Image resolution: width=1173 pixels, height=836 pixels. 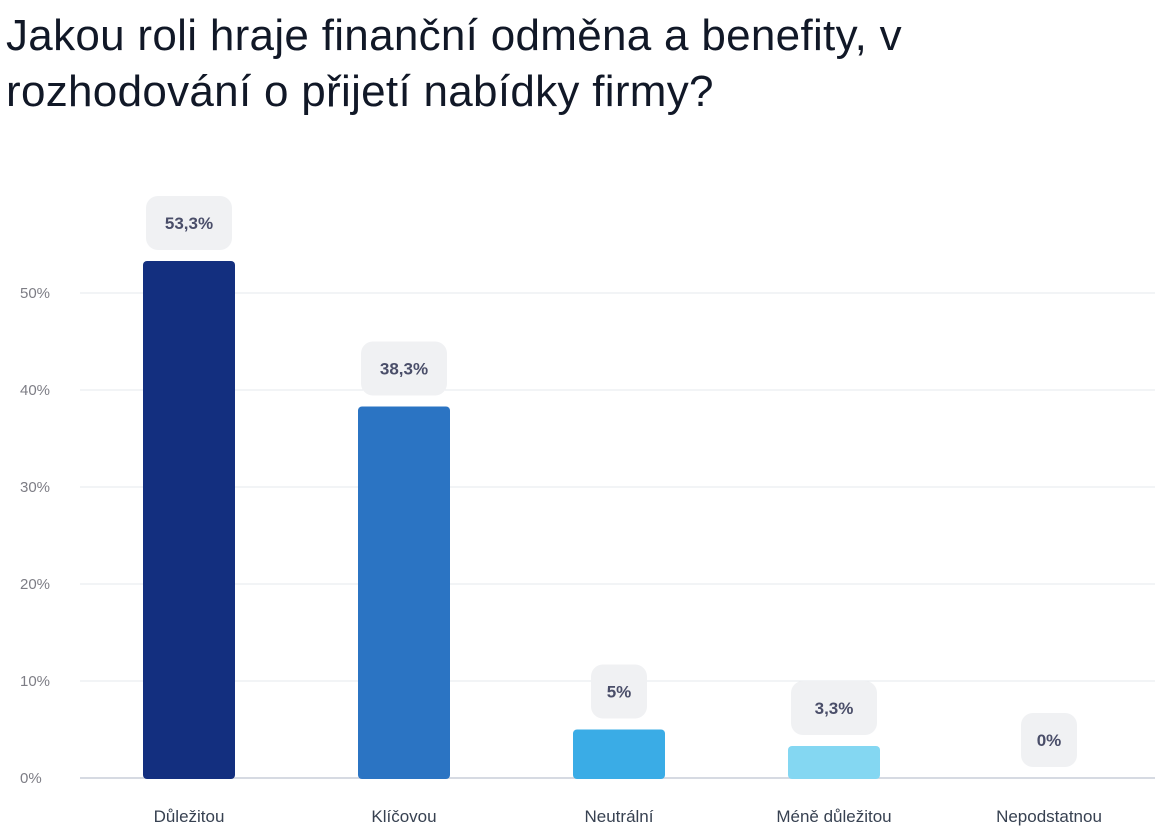 I want to click on y-tick-label: 20%, so click(x=35, y=584).